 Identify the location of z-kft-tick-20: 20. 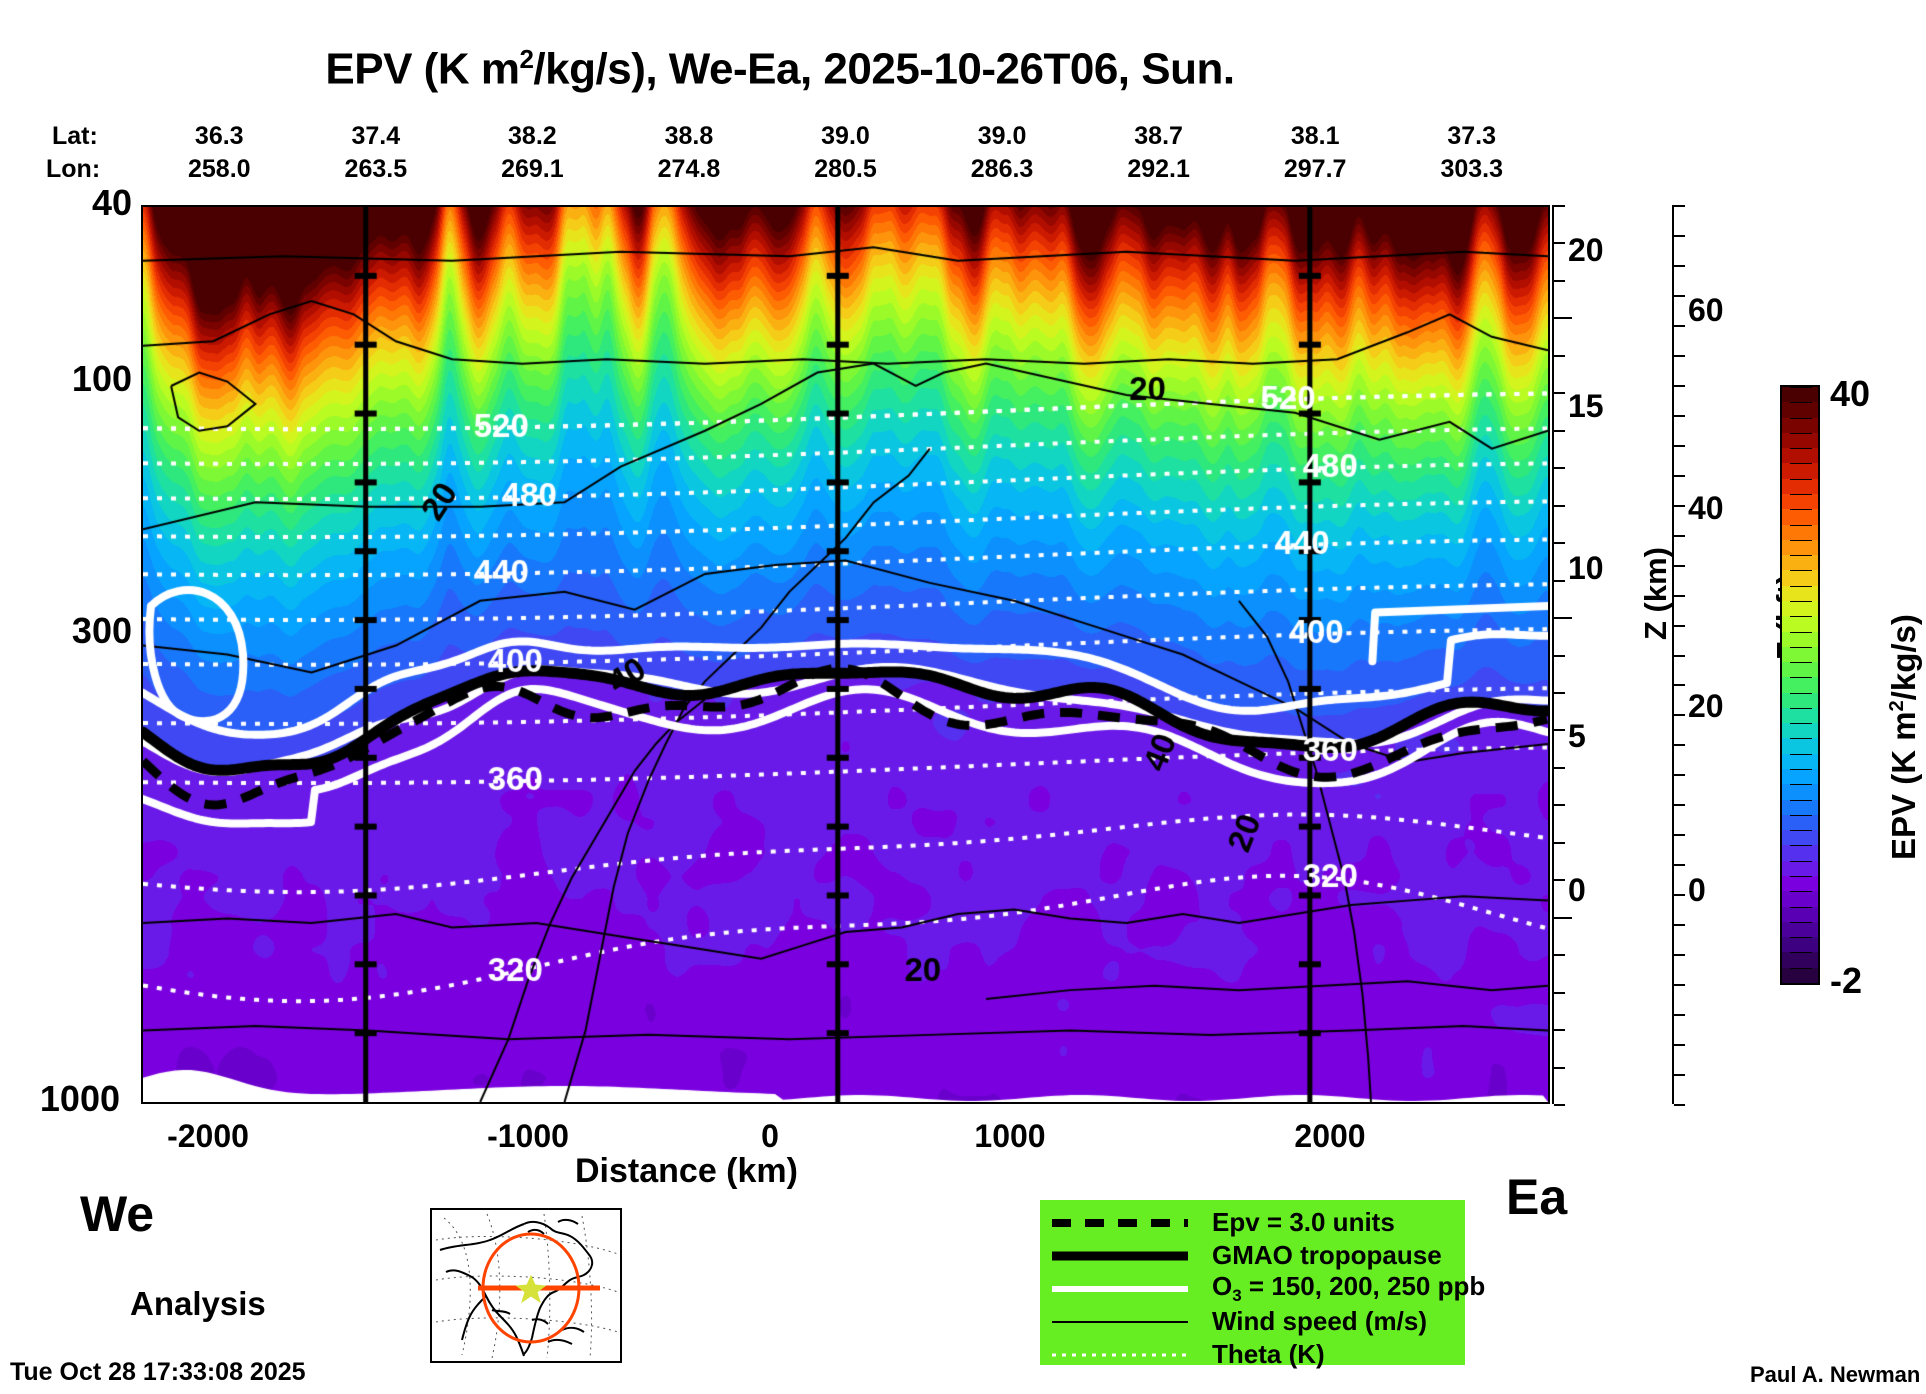
(1706, 706).